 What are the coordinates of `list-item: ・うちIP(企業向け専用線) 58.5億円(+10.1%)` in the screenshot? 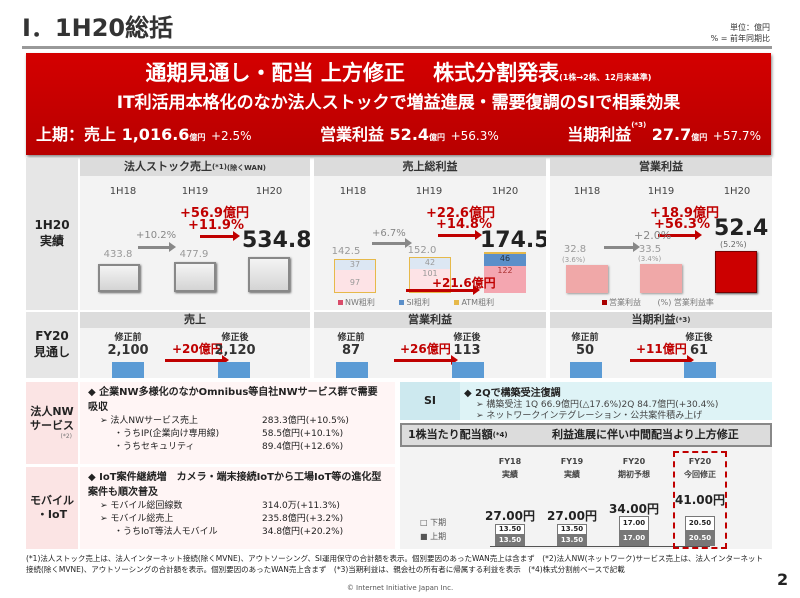 It's located at (229, 434).